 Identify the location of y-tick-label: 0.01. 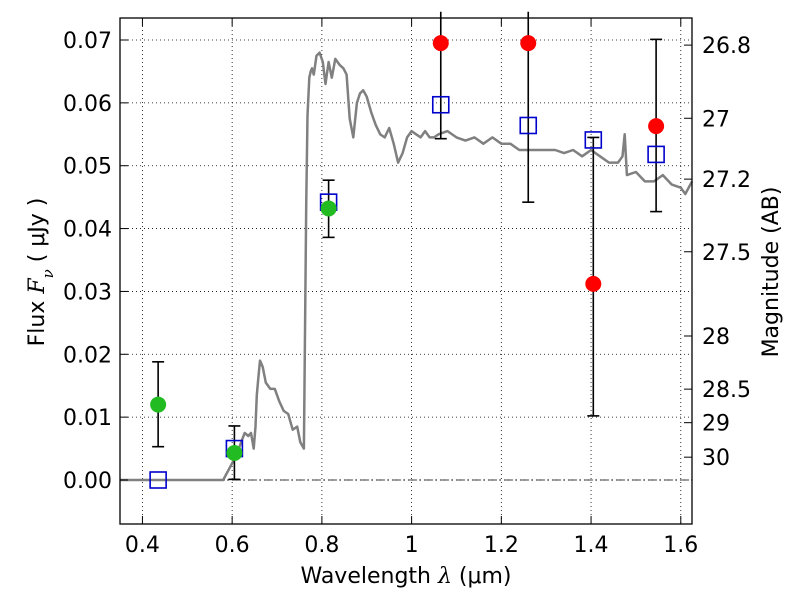
(87, 418).